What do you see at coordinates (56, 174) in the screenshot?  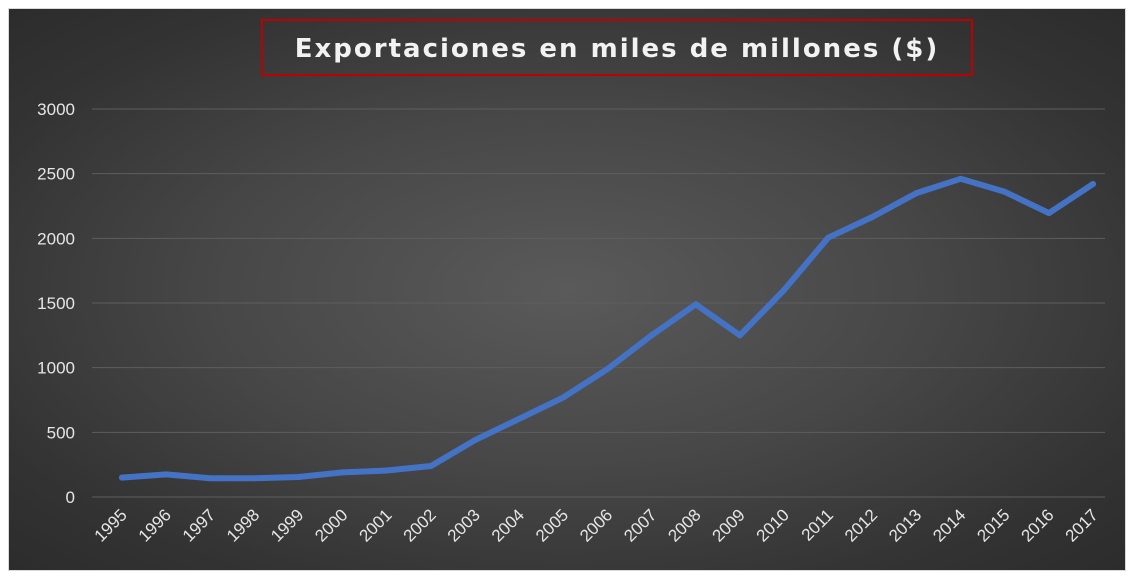 I see `y-tick-label: 2500` at bounding box center [56, 174].